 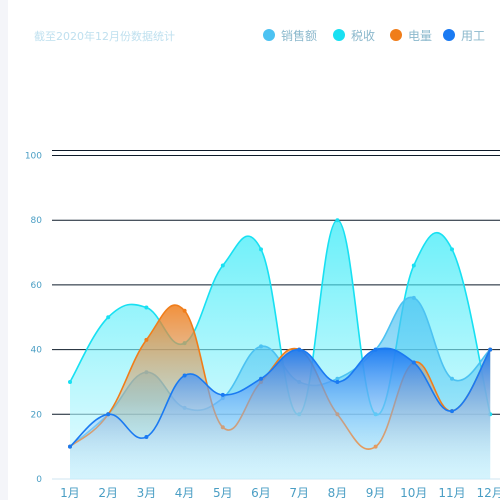 I want to click on x-tick-label: 11月, so click(x=451, y=493).